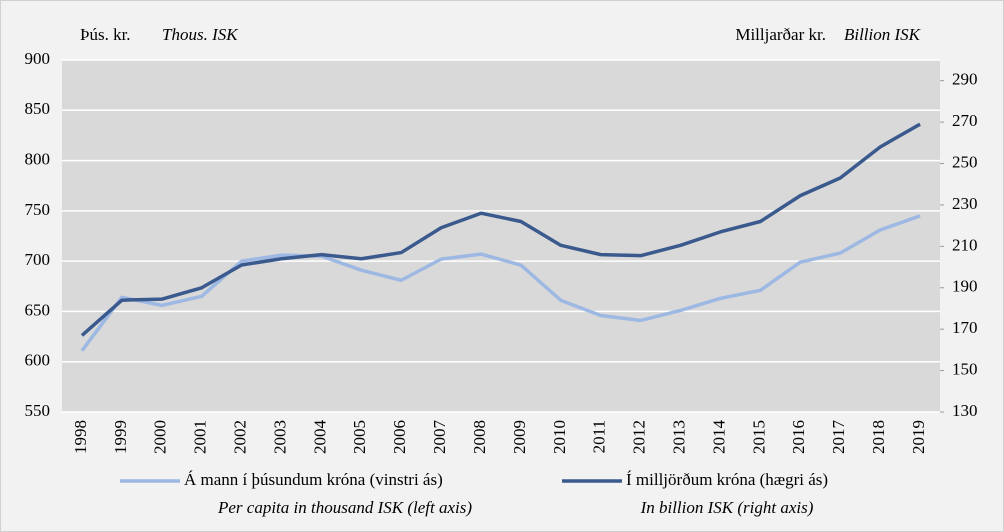  What do you see at coordinates (359, 437) in the screenshot?
I see `x-tick-label: 2005` at bounding box center [359, 437].